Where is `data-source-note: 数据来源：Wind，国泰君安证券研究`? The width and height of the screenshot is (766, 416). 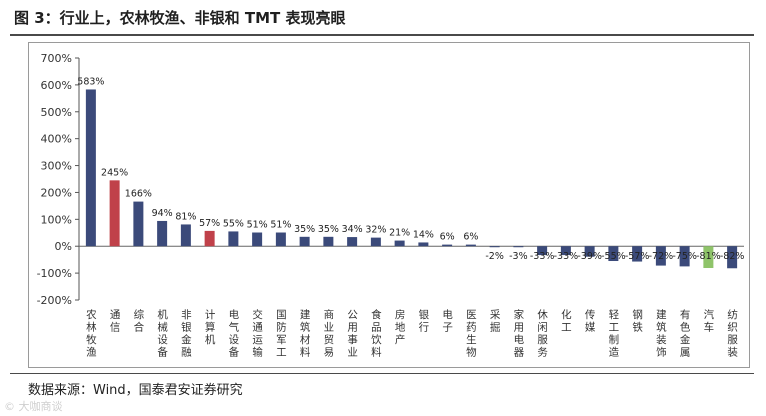
data-source-note: 数据来源：Wind，国泰君安证券研究 is located at coordinates (135, 390).